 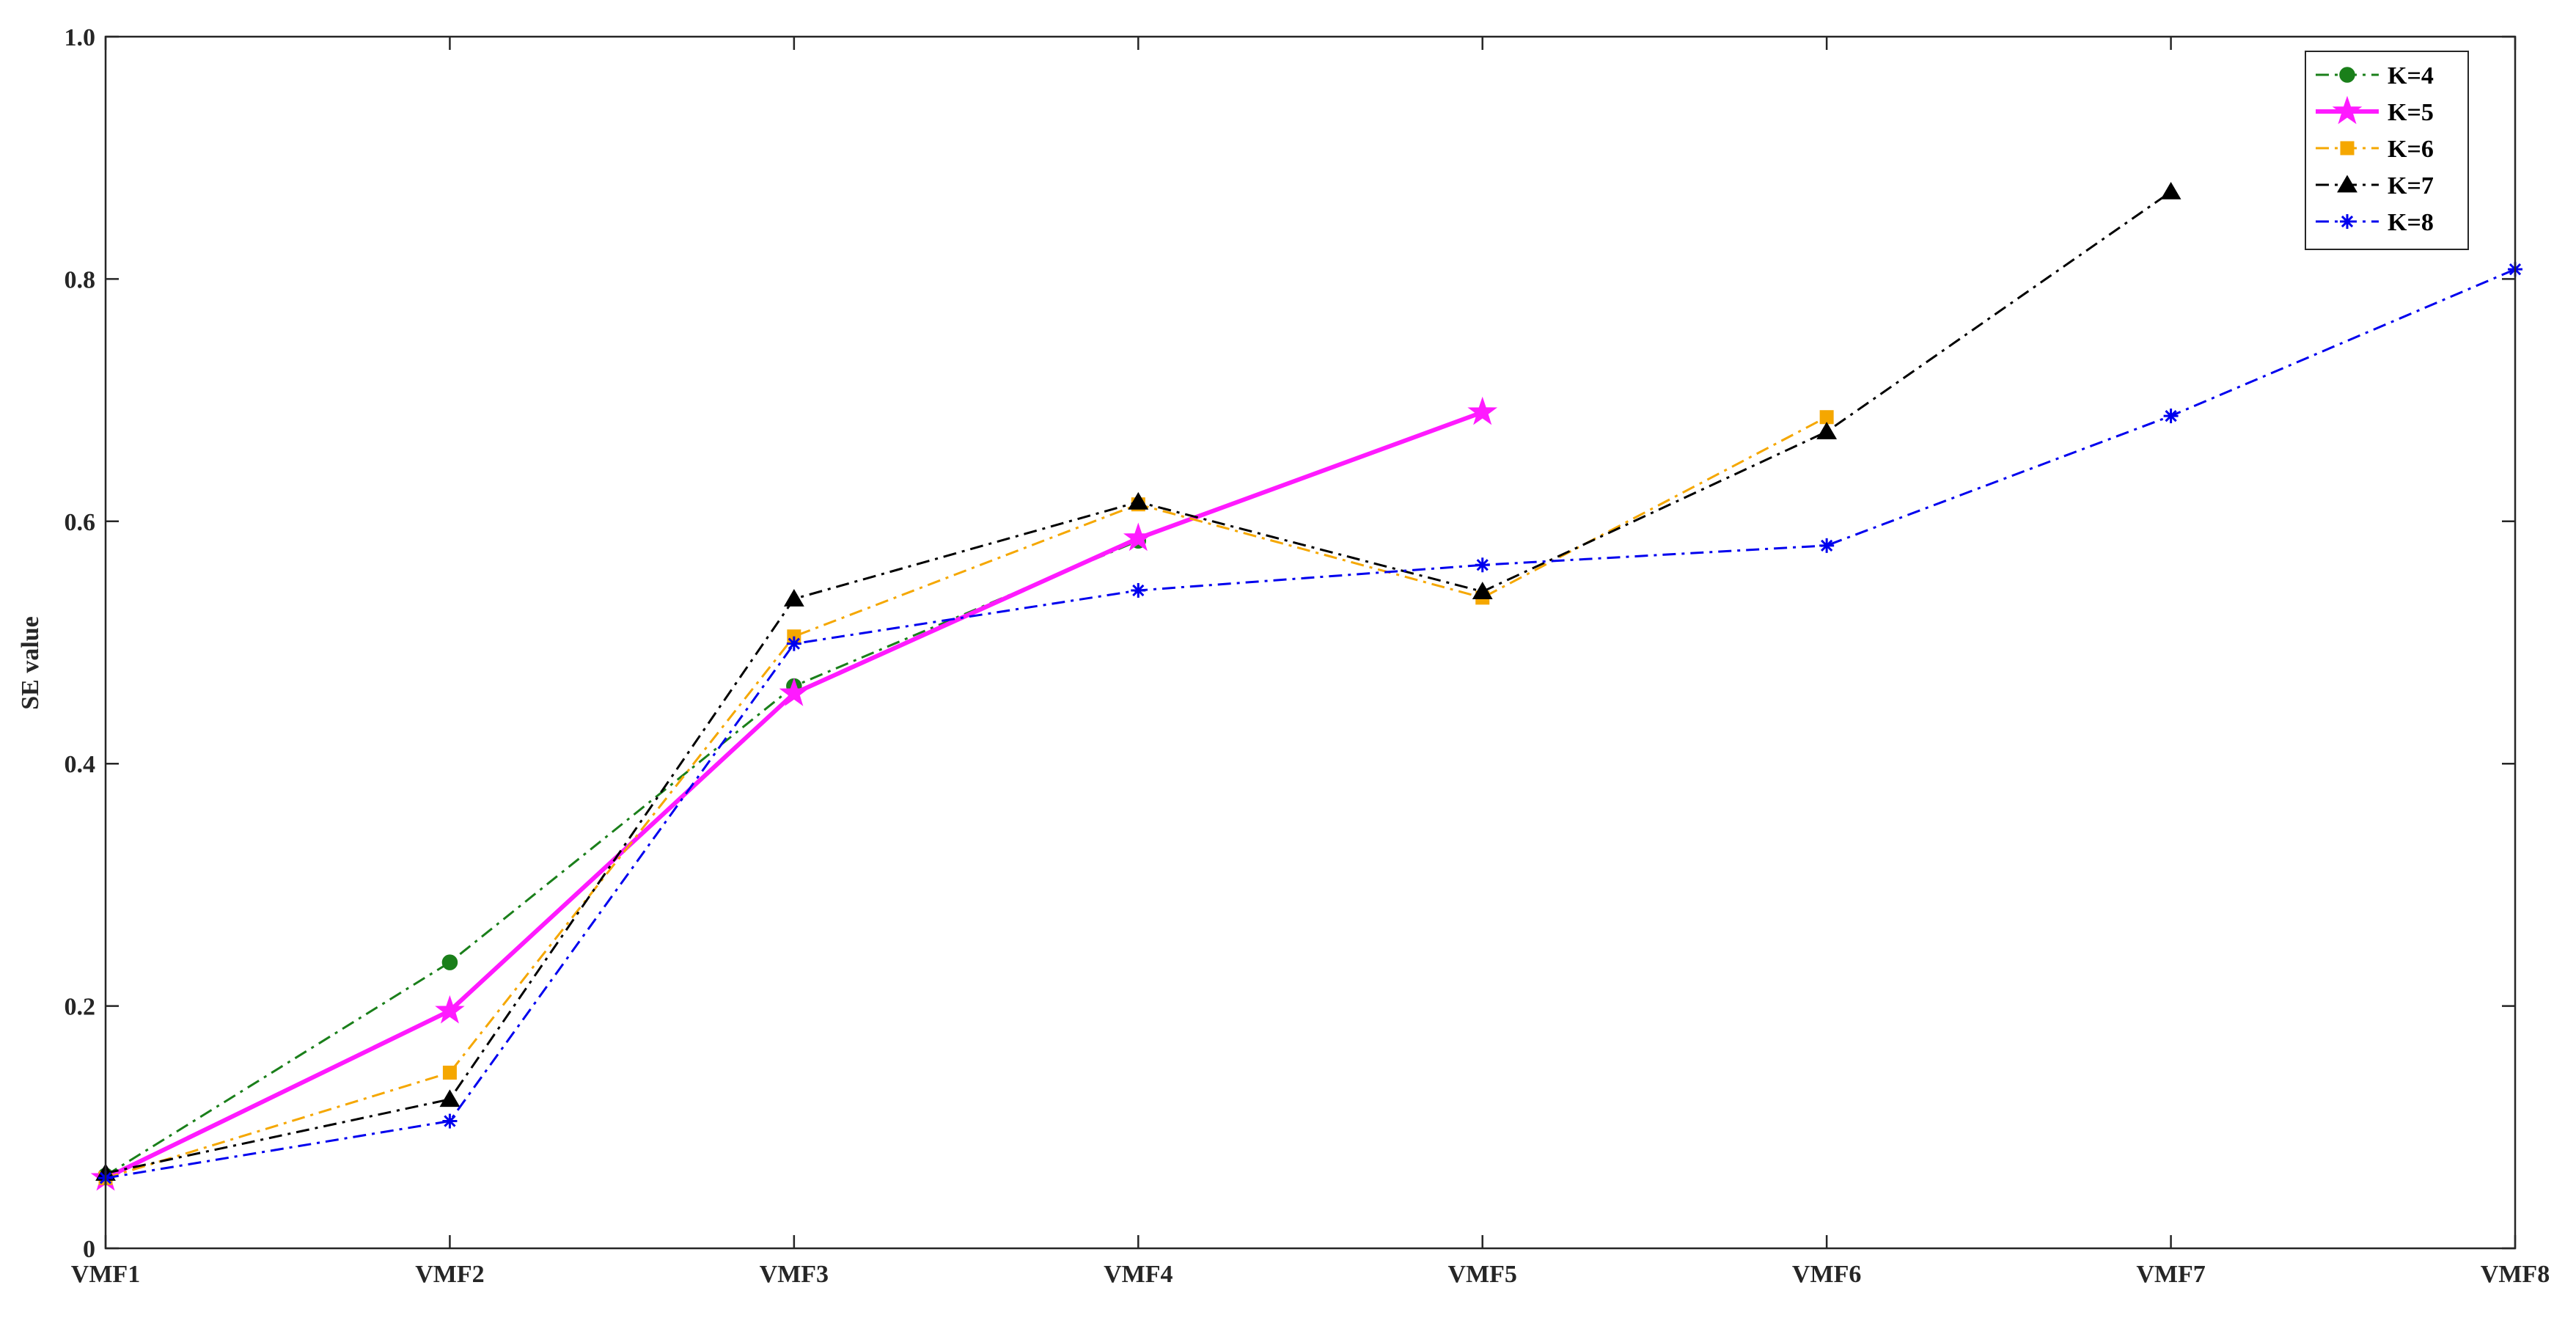 What do you see at coordinates (2411, 75) in the screenshot?
I see `legend-label: K=4` at bounding box center [2411, 75].